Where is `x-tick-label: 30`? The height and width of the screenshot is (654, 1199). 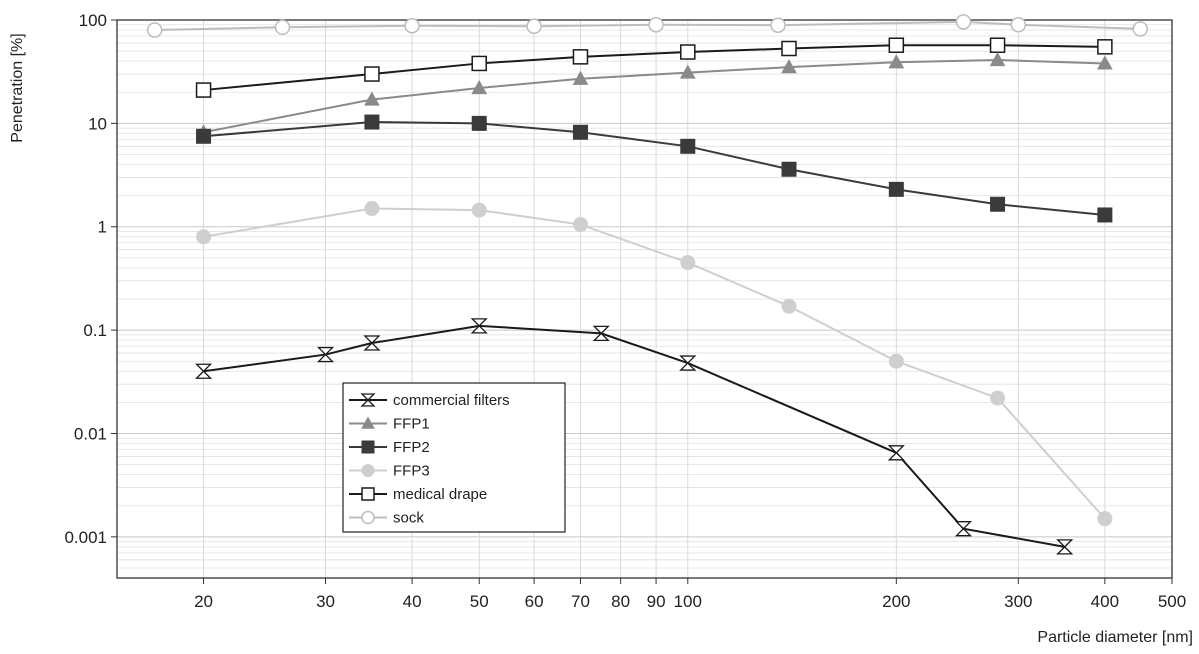
x-tick-label: 30 is located at coordinates (325, 601).